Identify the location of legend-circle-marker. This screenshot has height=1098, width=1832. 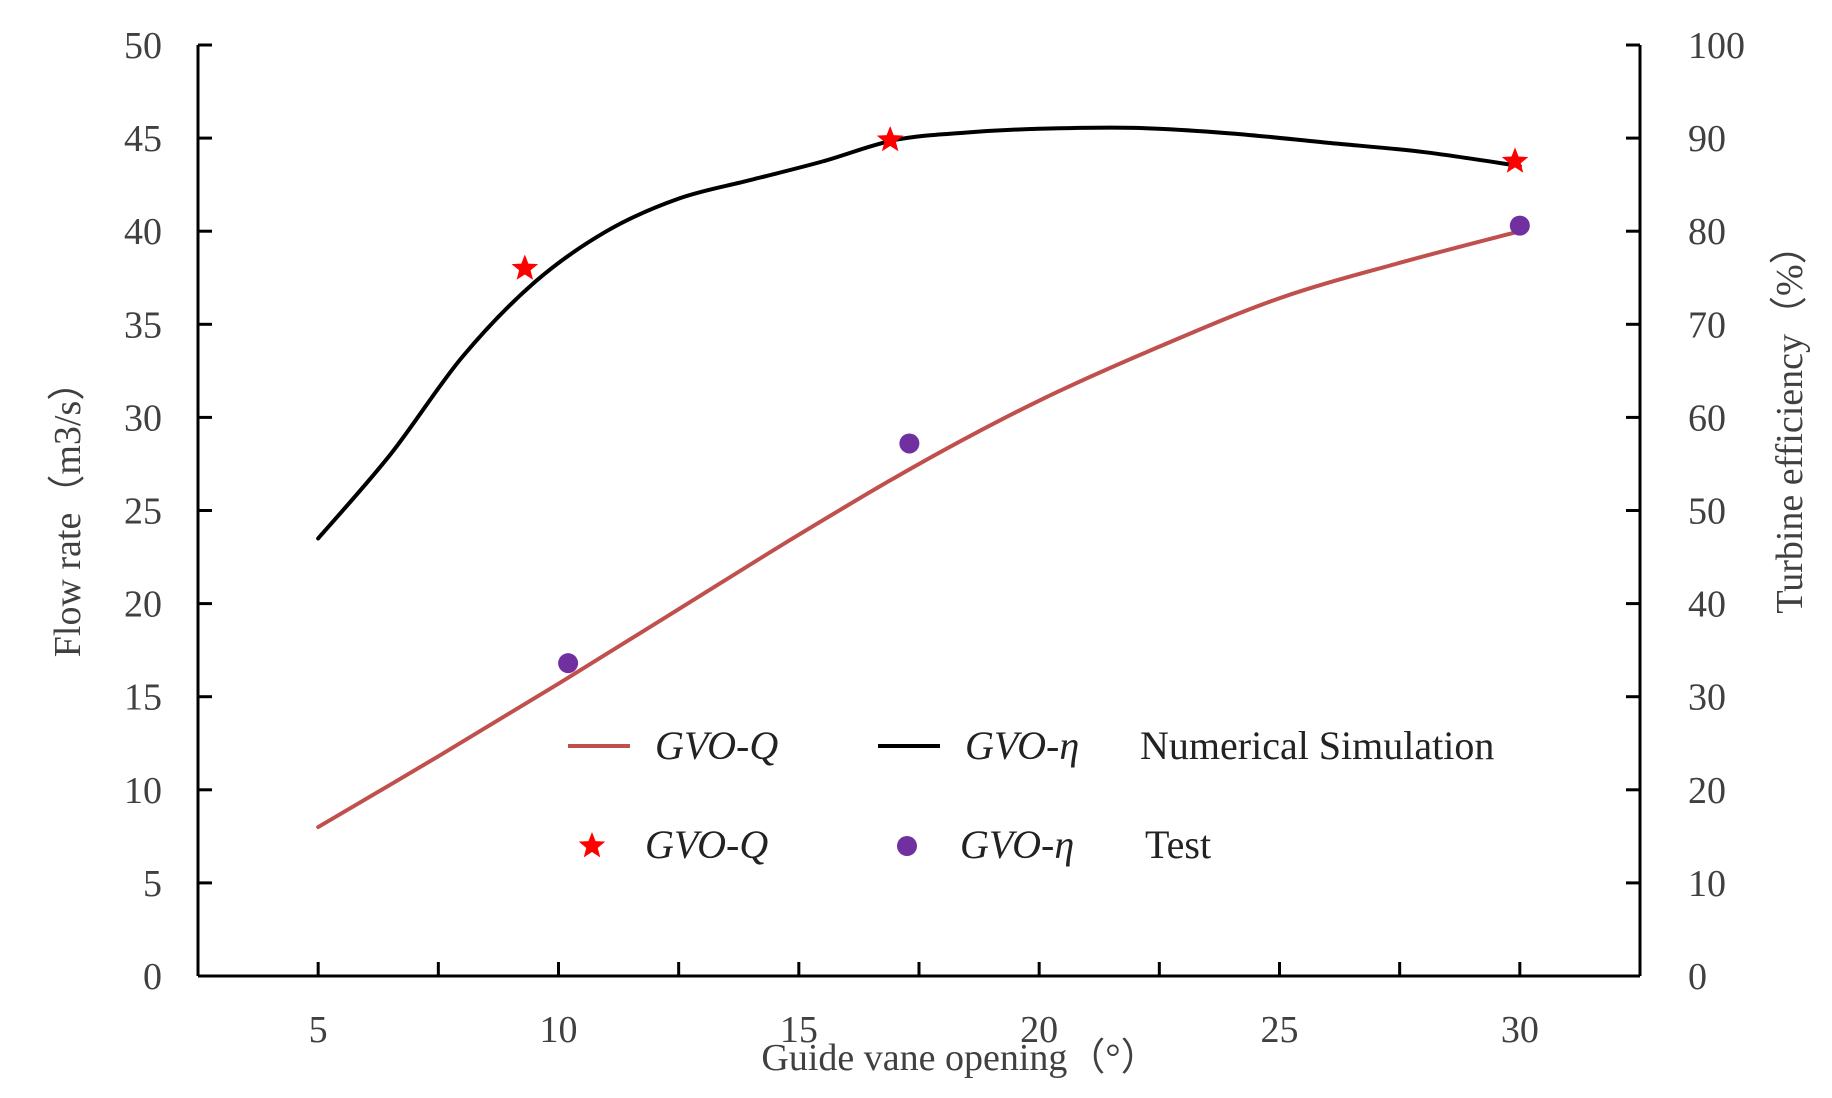
(907, 846).